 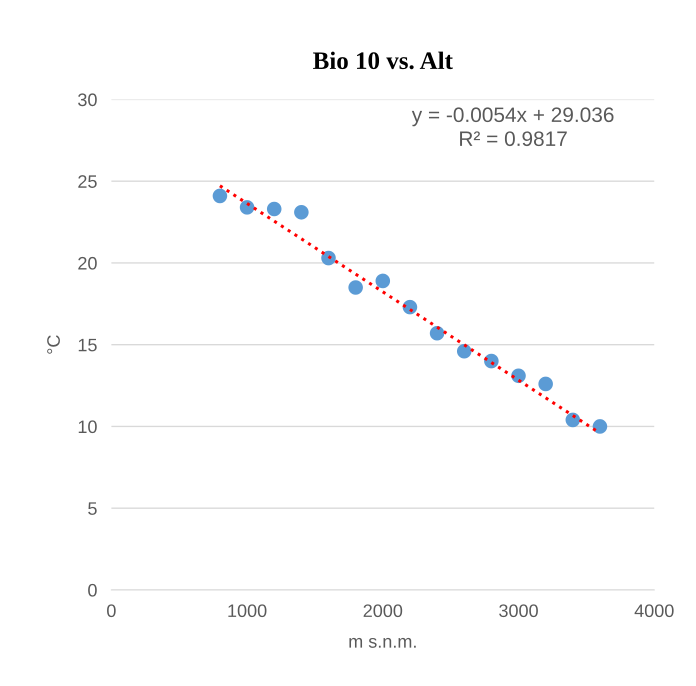 What do you see at coordinates (247, 611) in the screenshot?
I see `x-tick-label: 1000` at bounding box center [247, 611].